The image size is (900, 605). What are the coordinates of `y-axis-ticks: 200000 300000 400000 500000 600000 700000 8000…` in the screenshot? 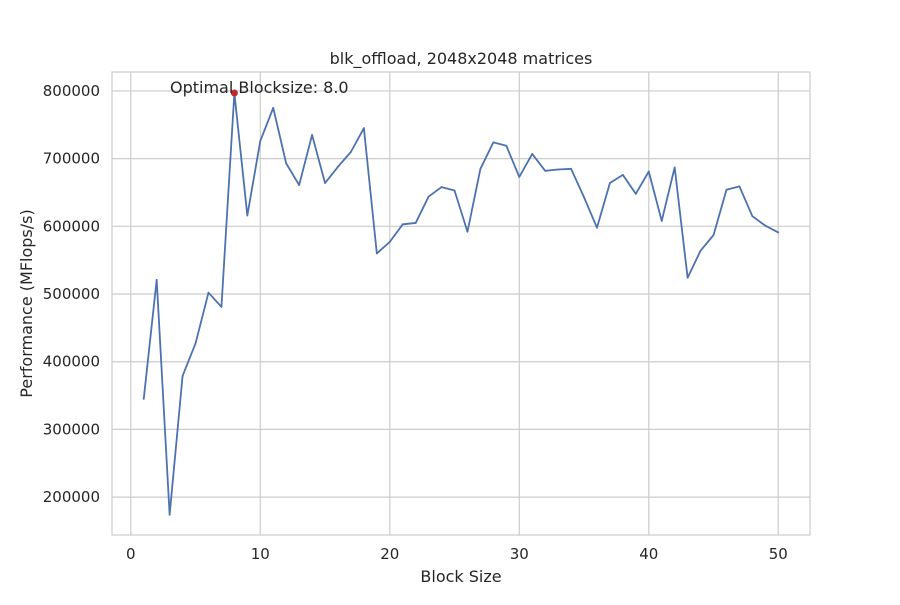 It's located at (71, 294).